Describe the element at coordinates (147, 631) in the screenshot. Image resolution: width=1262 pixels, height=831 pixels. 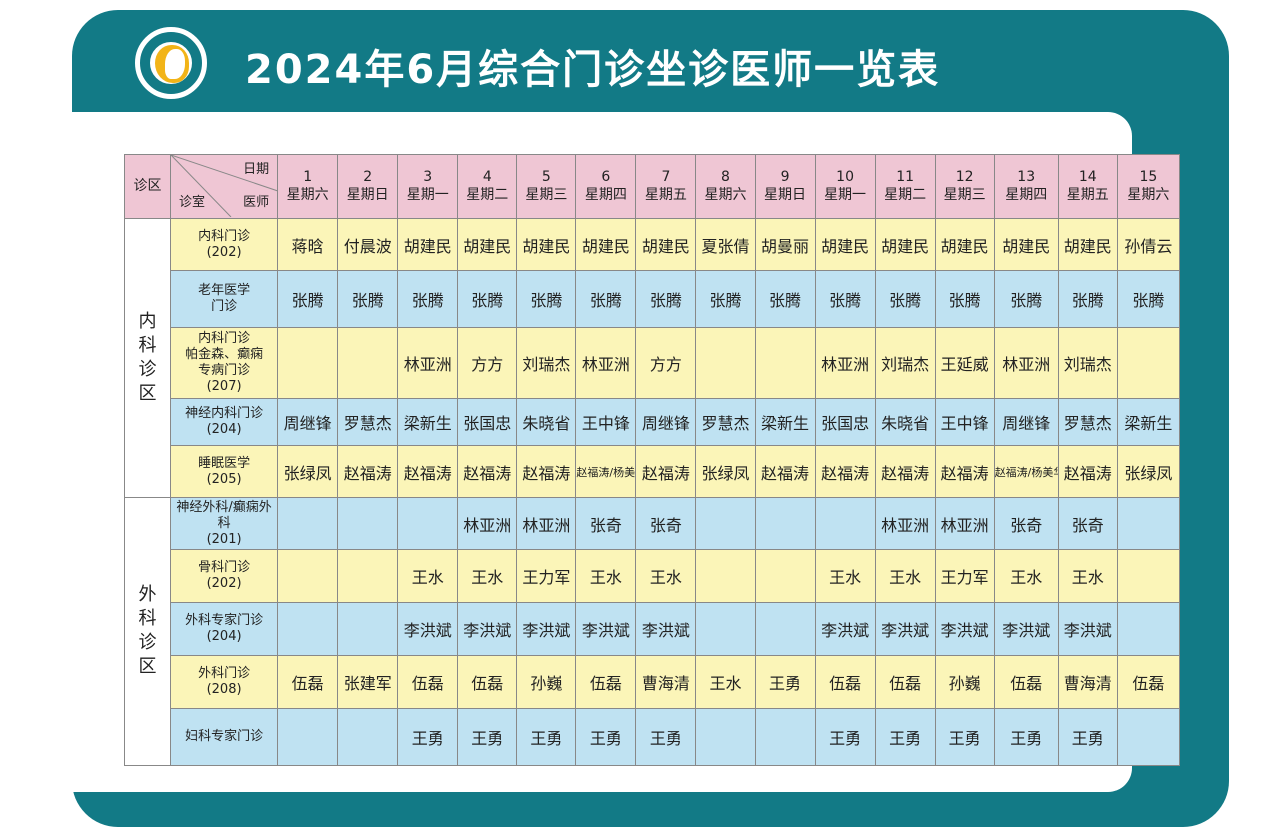
I see `zone-label: 外 科 诊 区` at that location.